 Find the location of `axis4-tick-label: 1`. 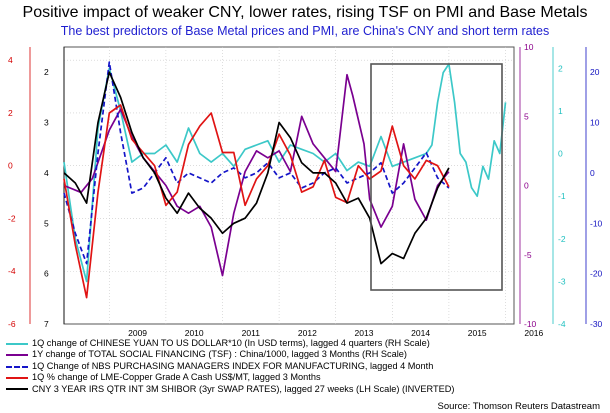

axis4-tick-label: 1 is located at coordinates (560, 111).